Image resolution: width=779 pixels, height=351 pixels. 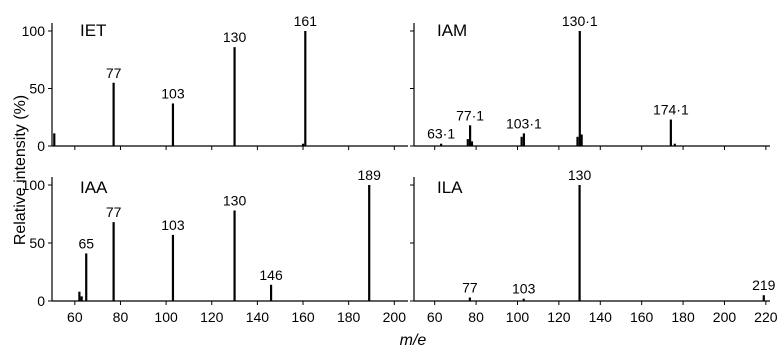 What do you see at coordinates (413, 340) in the screenshot?
I see `x-axis-label: m/e` at bounding box center [413, 340].